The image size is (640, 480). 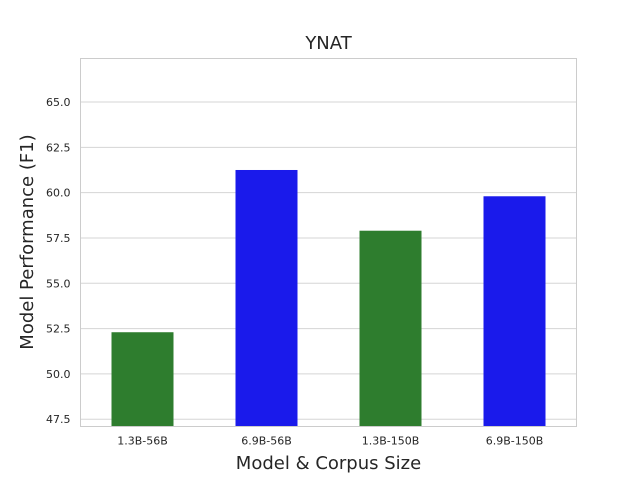 I want to click on bar-1.3B-150B, so click(x=390, y=328).